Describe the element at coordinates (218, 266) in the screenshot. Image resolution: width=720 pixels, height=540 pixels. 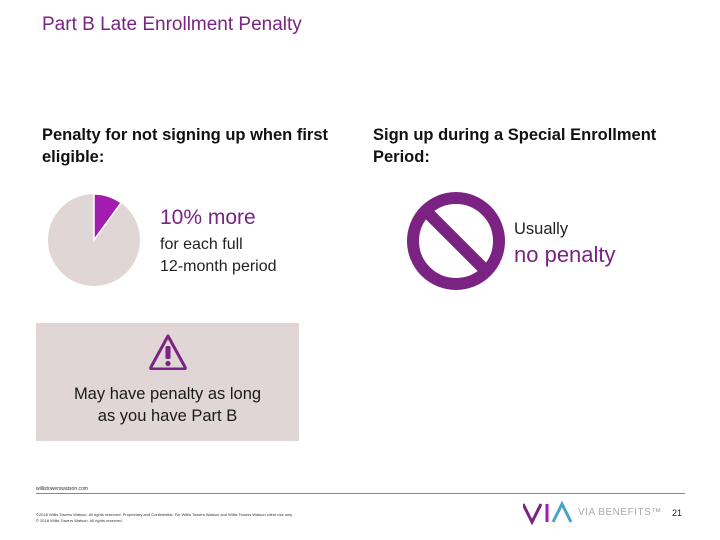
I see `penalty-period-line-2: 12-month period` at that location.